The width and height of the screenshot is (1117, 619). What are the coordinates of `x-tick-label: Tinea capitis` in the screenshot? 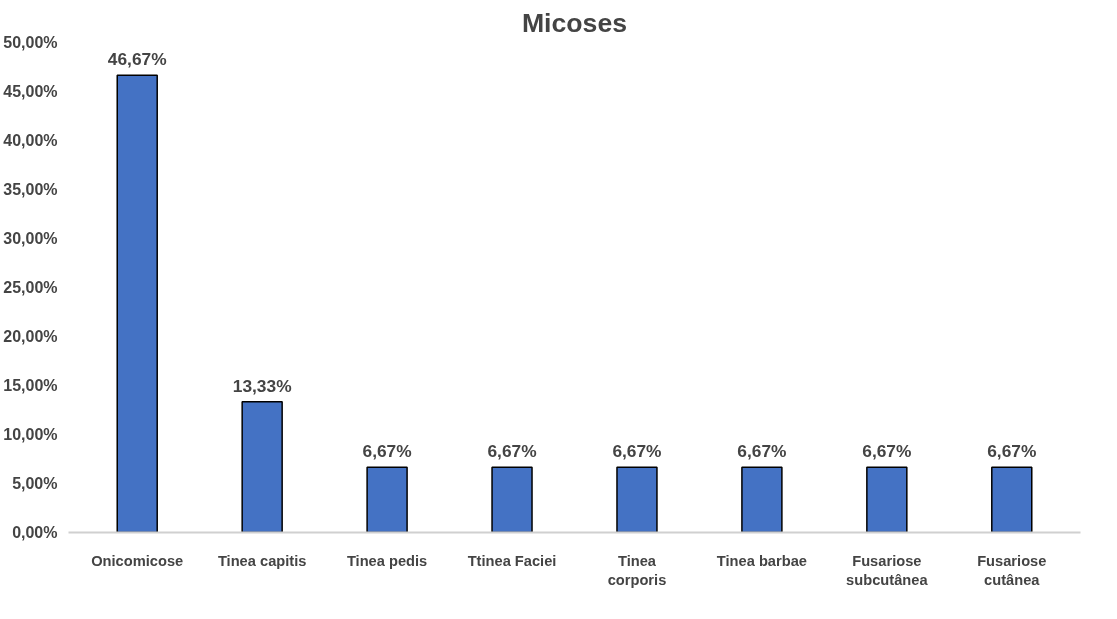 It's located at (262, 560).